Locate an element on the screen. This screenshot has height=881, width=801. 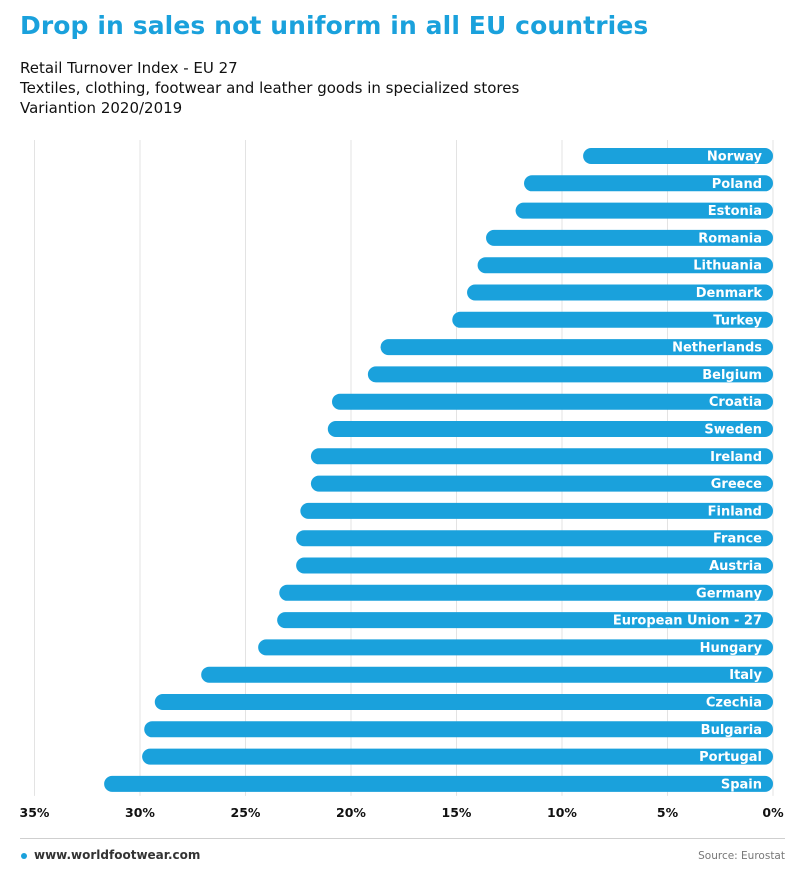
bar-label: Norway is located at coordinates (735, 157).